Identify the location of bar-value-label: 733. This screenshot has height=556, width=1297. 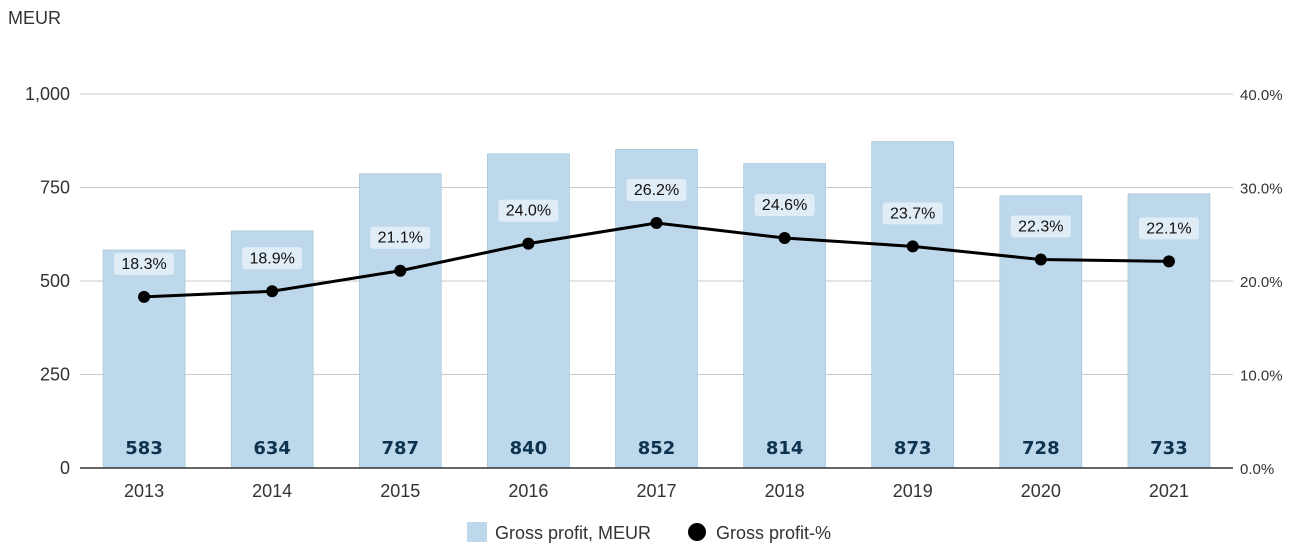
(1169, 448).